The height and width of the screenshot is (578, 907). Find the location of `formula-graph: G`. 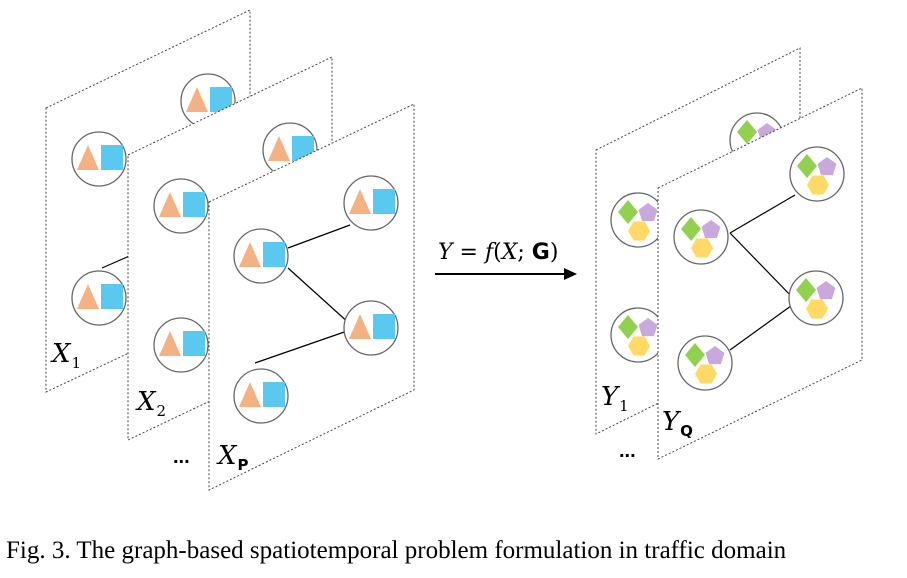

formula-graph: G is located at coordinates (541, 252).